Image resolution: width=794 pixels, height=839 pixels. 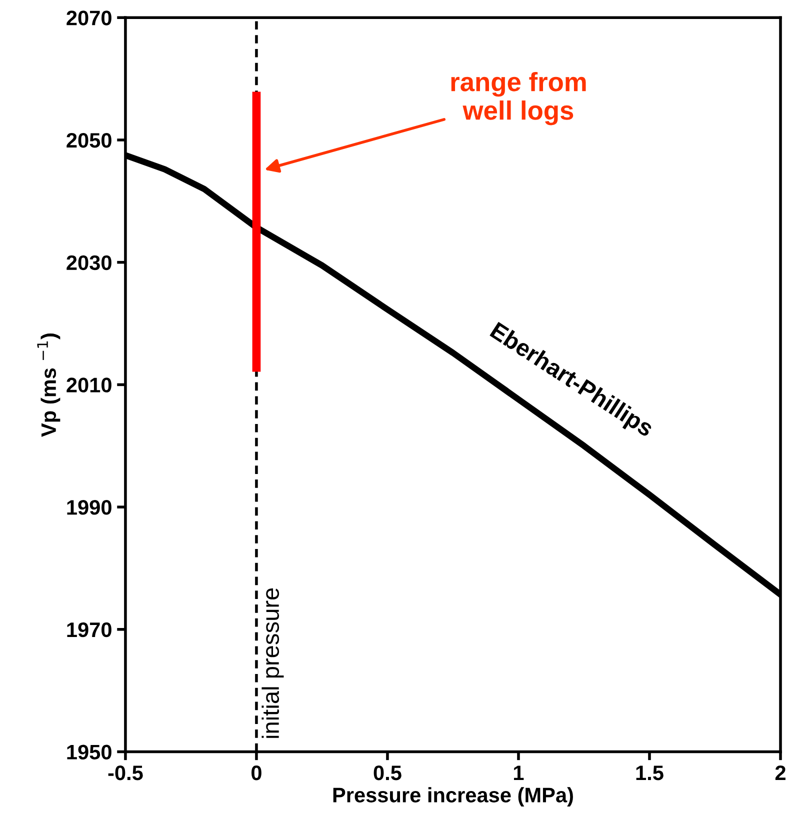 I want to click on annotation: range from well logs, so click(x=518, y=99).